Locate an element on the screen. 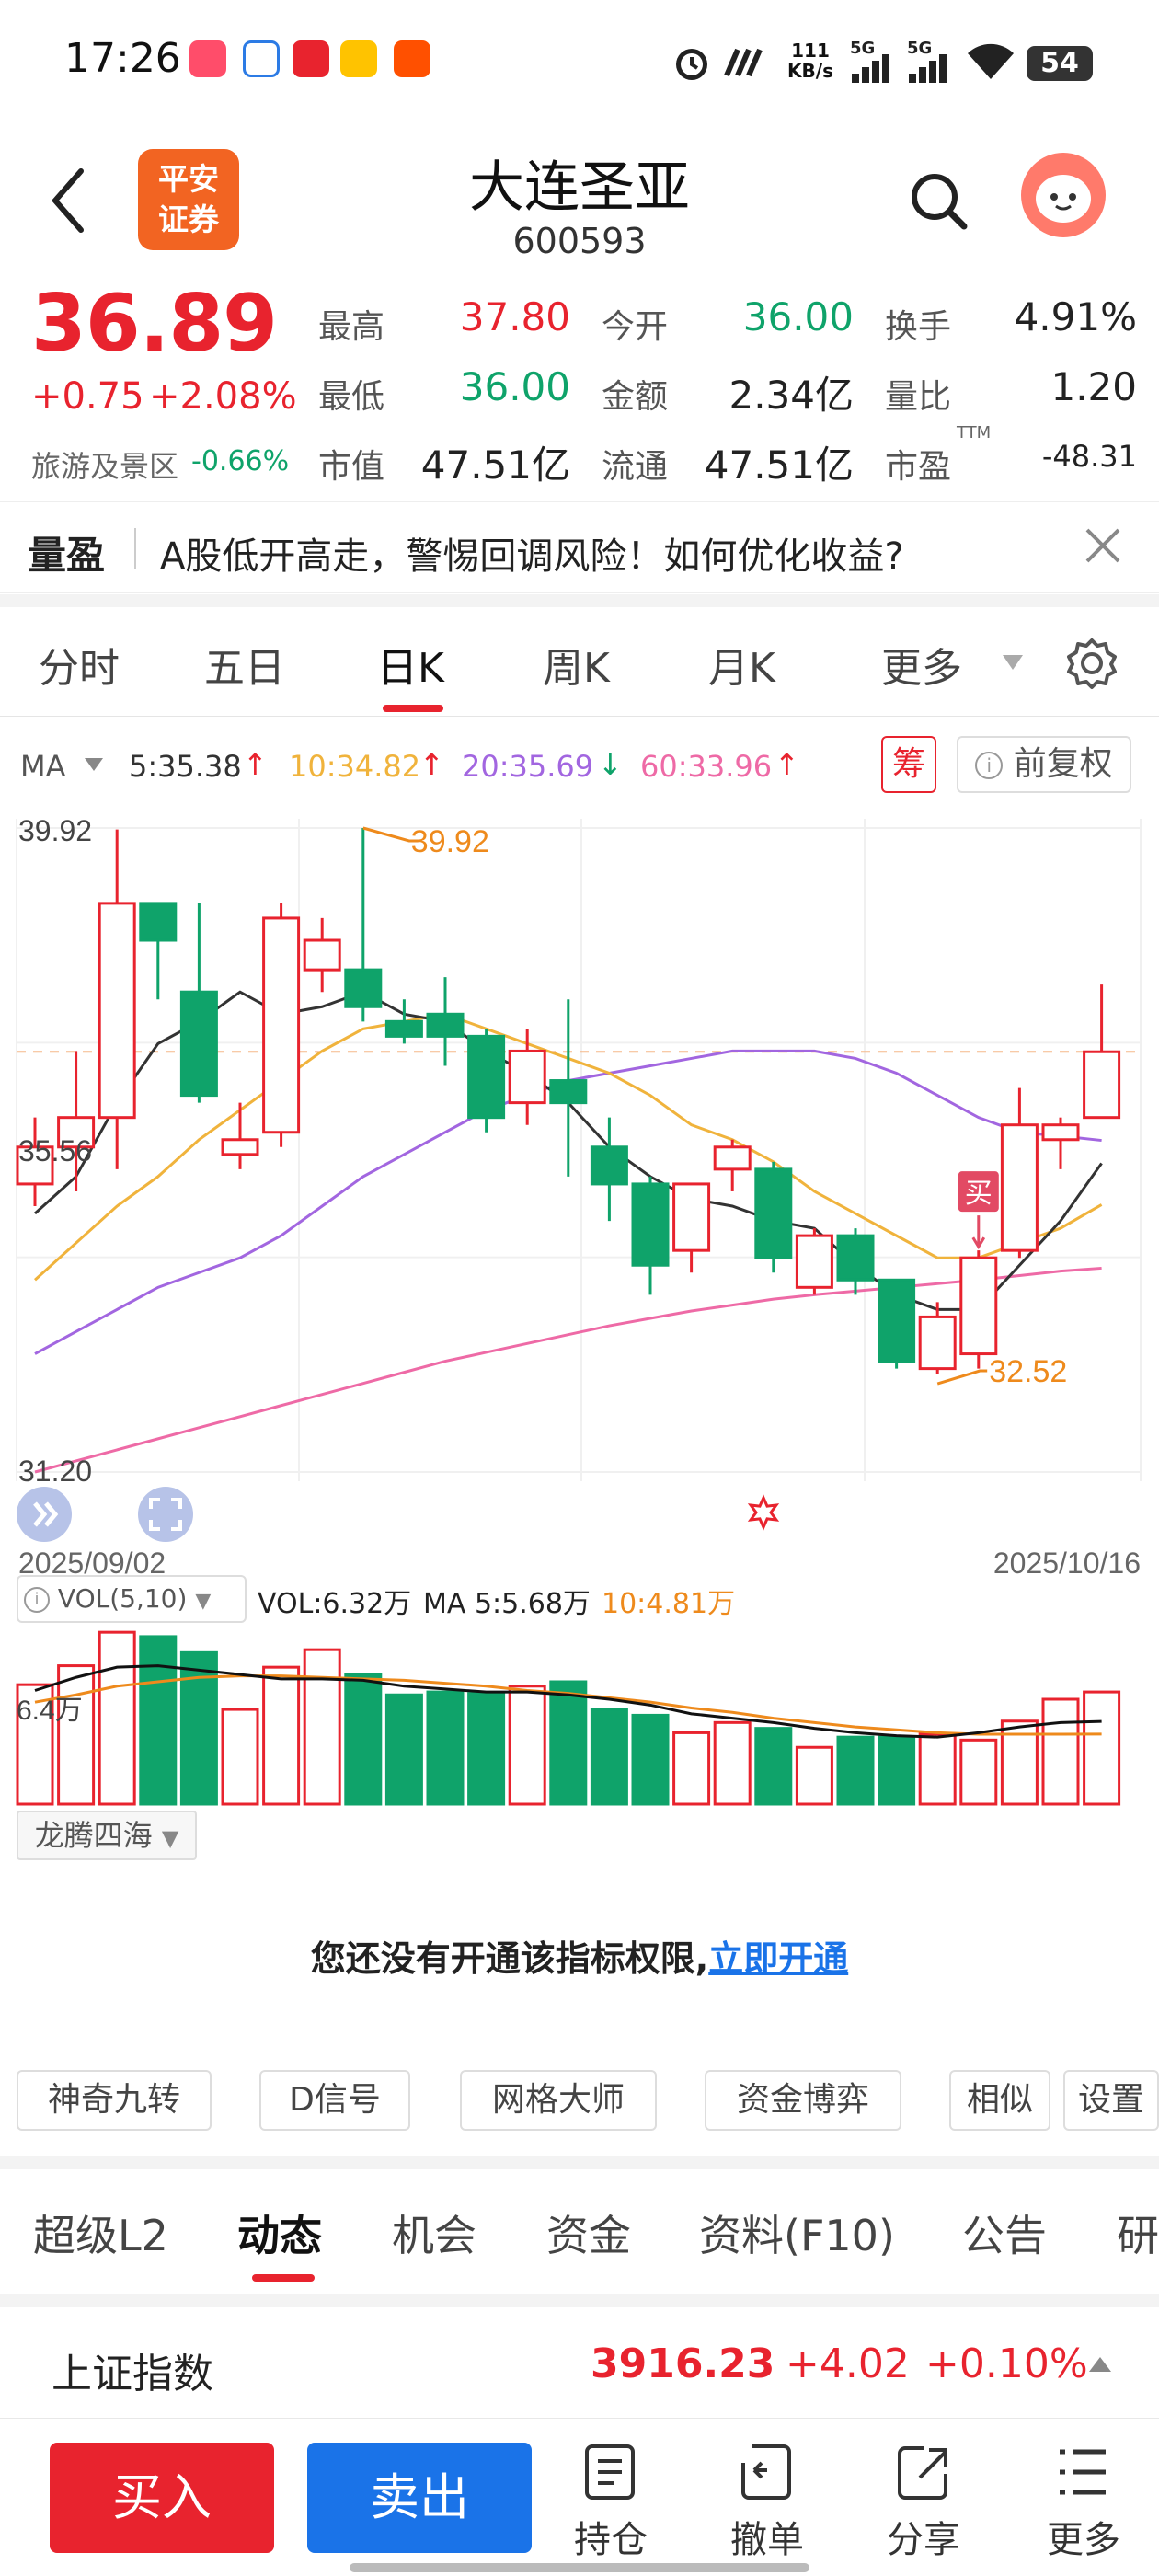 This screenshot has height=2576, width=1159. period-tab-0: 分时 is located at coordinates (79, 668).